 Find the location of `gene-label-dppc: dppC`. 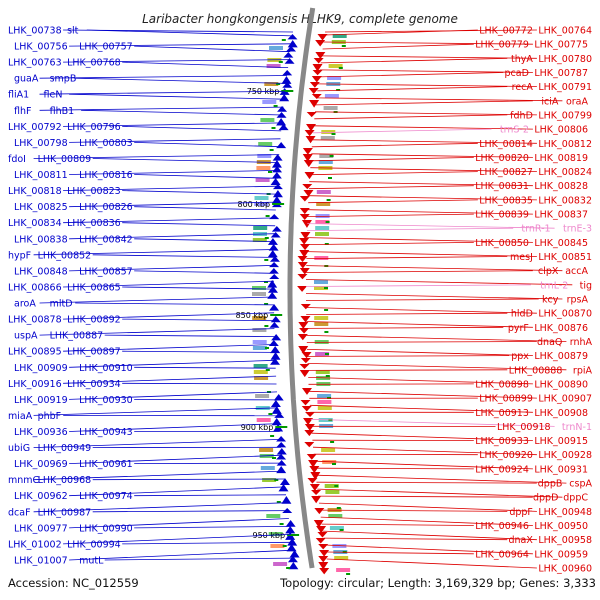

gene-label-dppc: dppC is located at coordinates (575, 498).